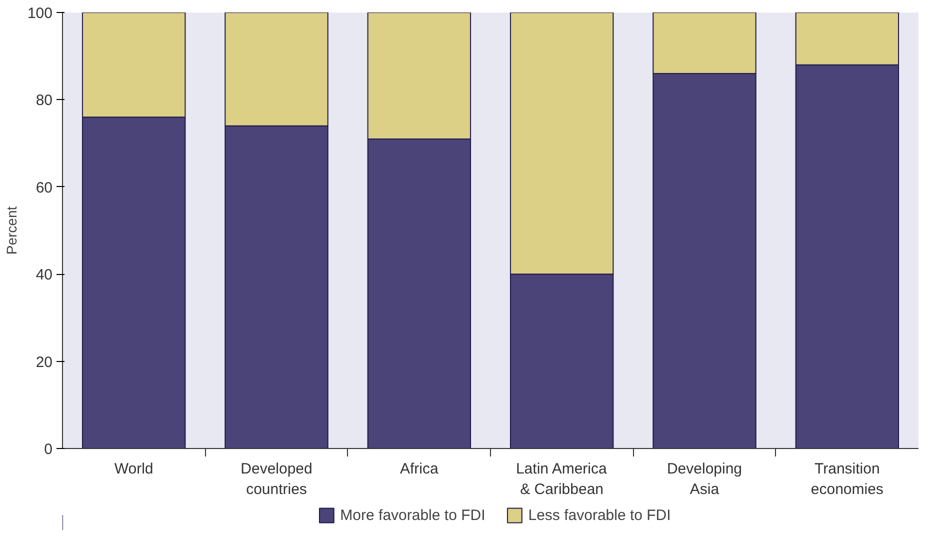 This screenshot has width=928, height=558. What do you see at coordinates (44, 187) in the screenshot?
I see `y-tick-label: 60` at bounding box center [44, 187].